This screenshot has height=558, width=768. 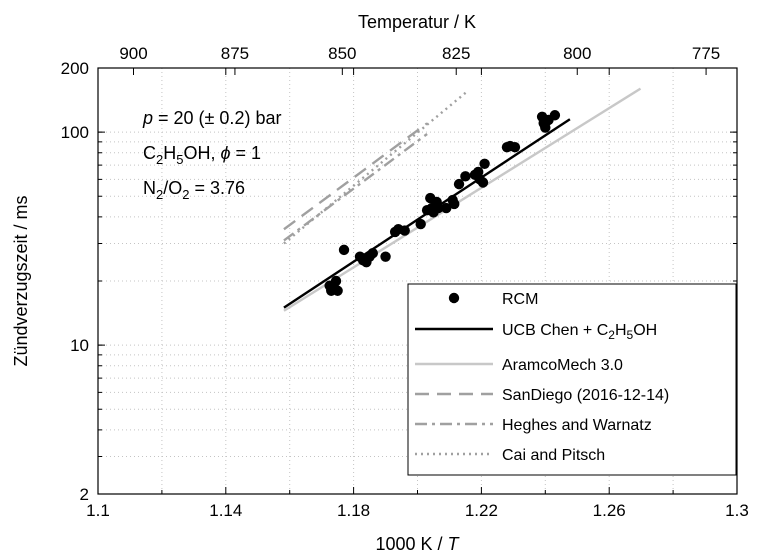 I want to click on legend-label-sandiego: SanDiego (2016-12-14), so click(x=585, y=395).